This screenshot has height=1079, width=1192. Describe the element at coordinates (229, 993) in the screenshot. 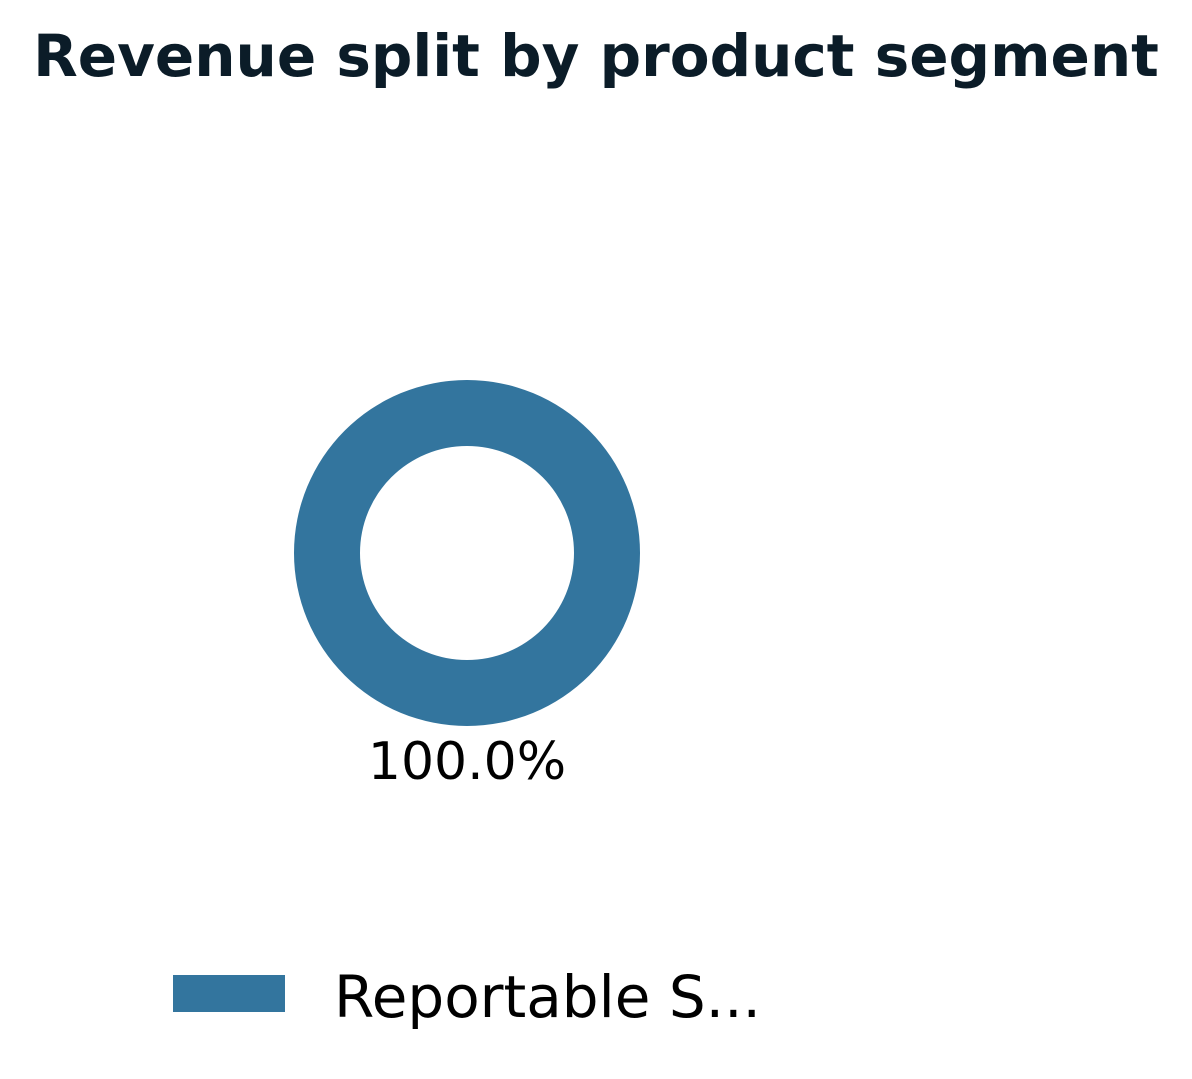

I see `legend-swatch` at that location.